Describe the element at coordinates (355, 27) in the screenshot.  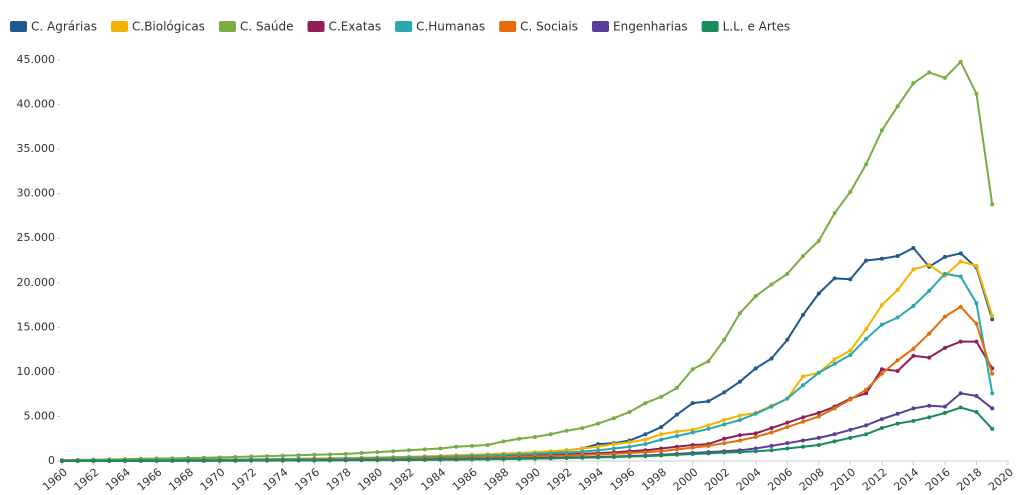
I see `legend-label: C.Exatas` at that location.